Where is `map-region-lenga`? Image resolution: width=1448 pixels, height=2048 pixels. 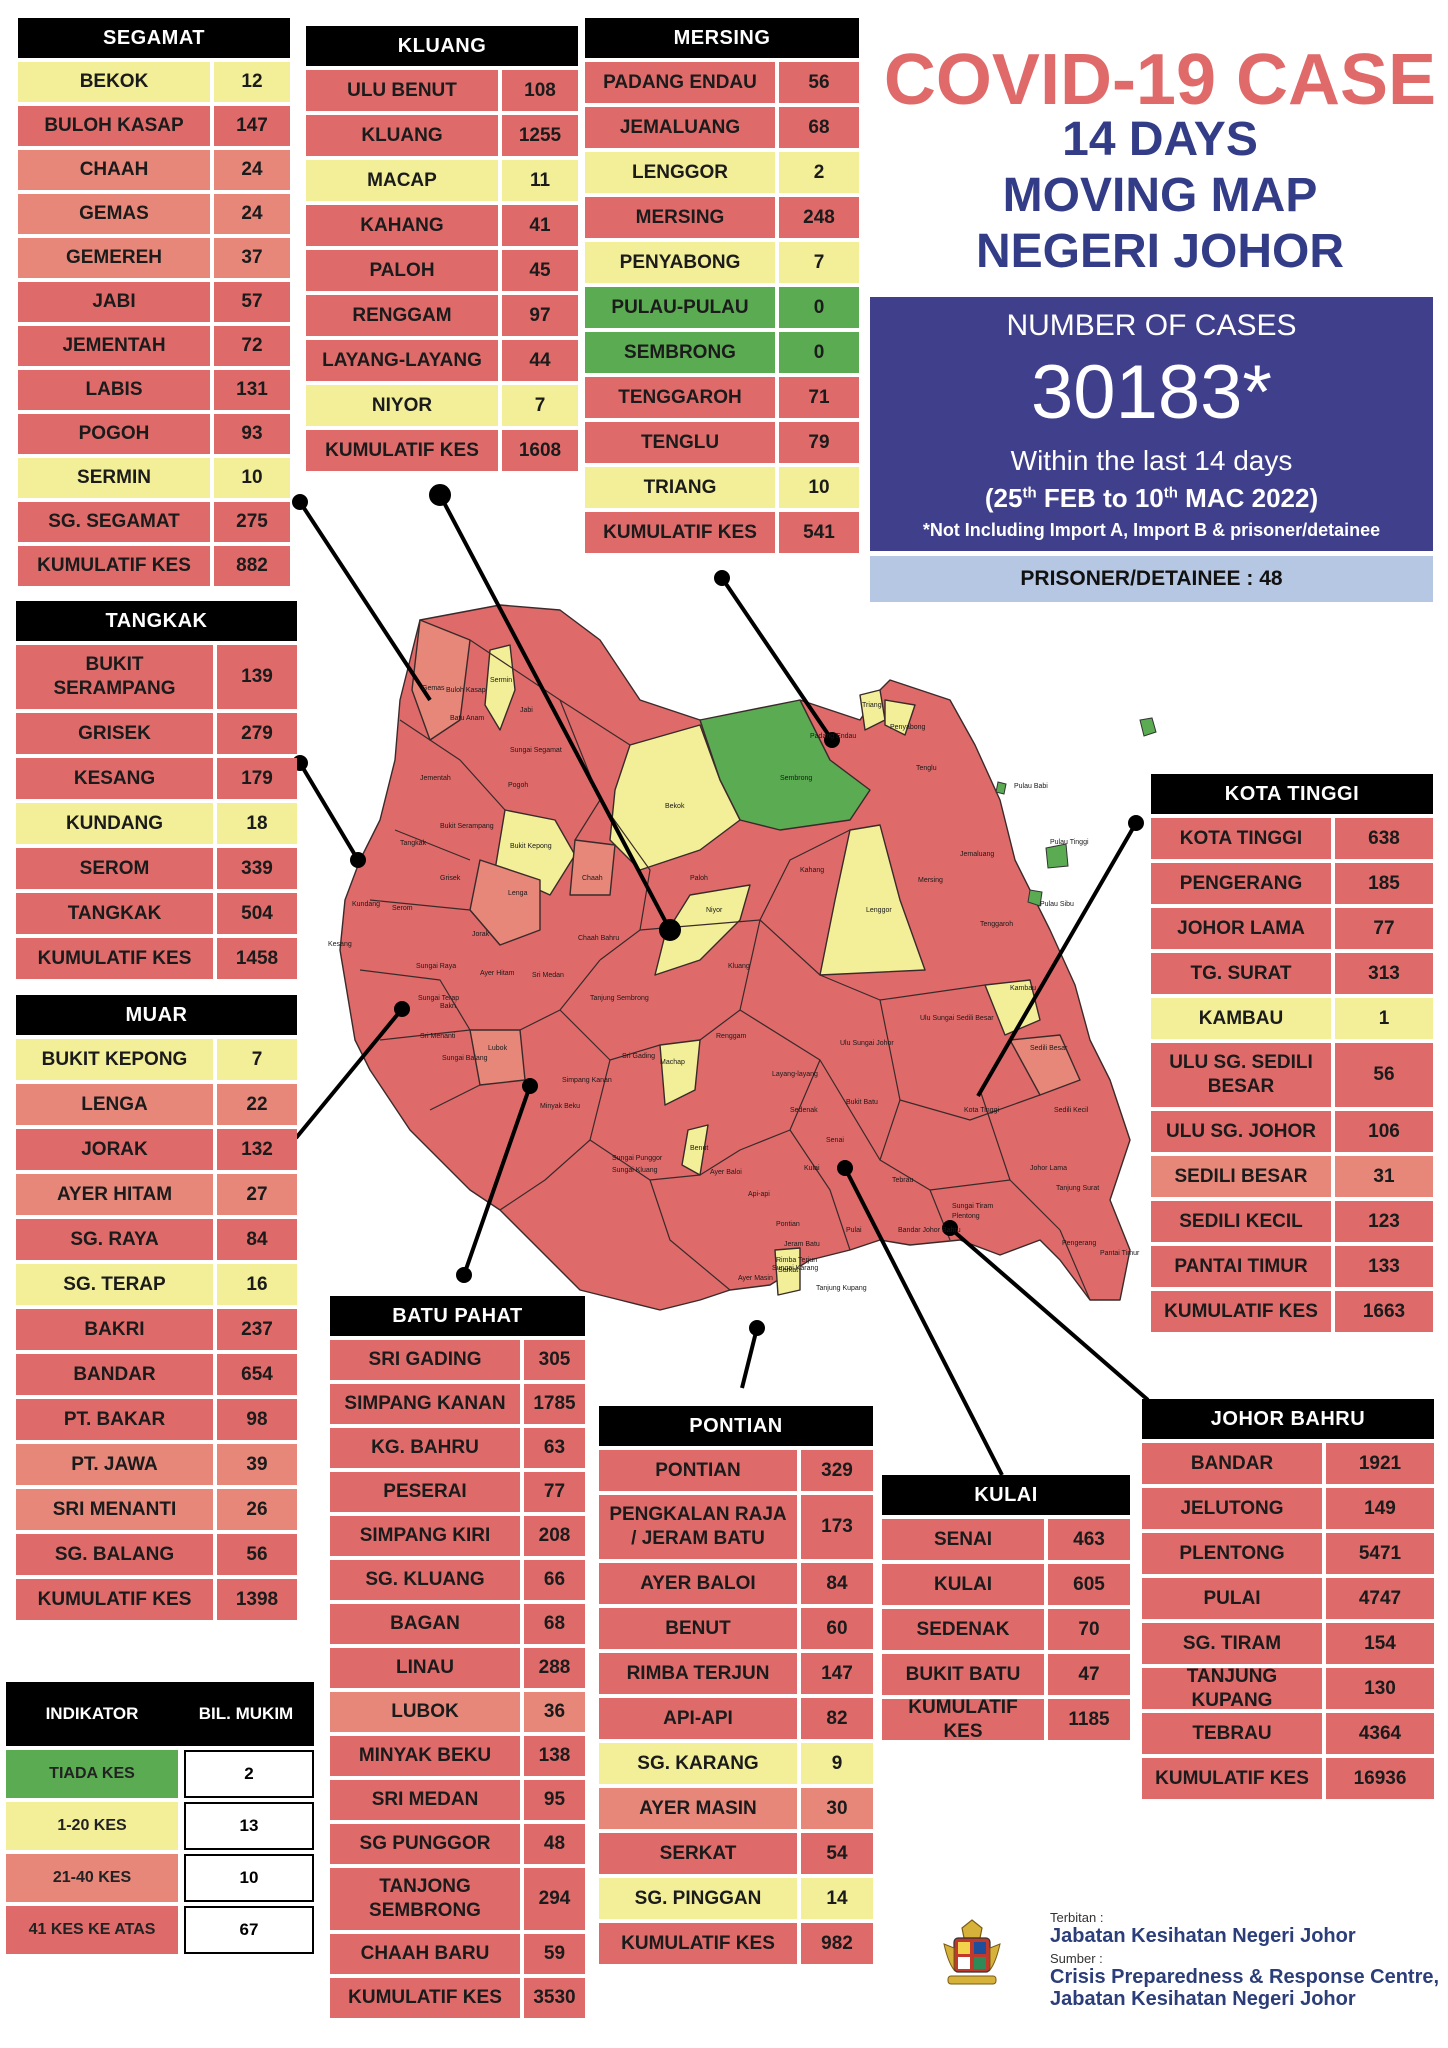
map-region-lenga is located at coordinates (505, 902).